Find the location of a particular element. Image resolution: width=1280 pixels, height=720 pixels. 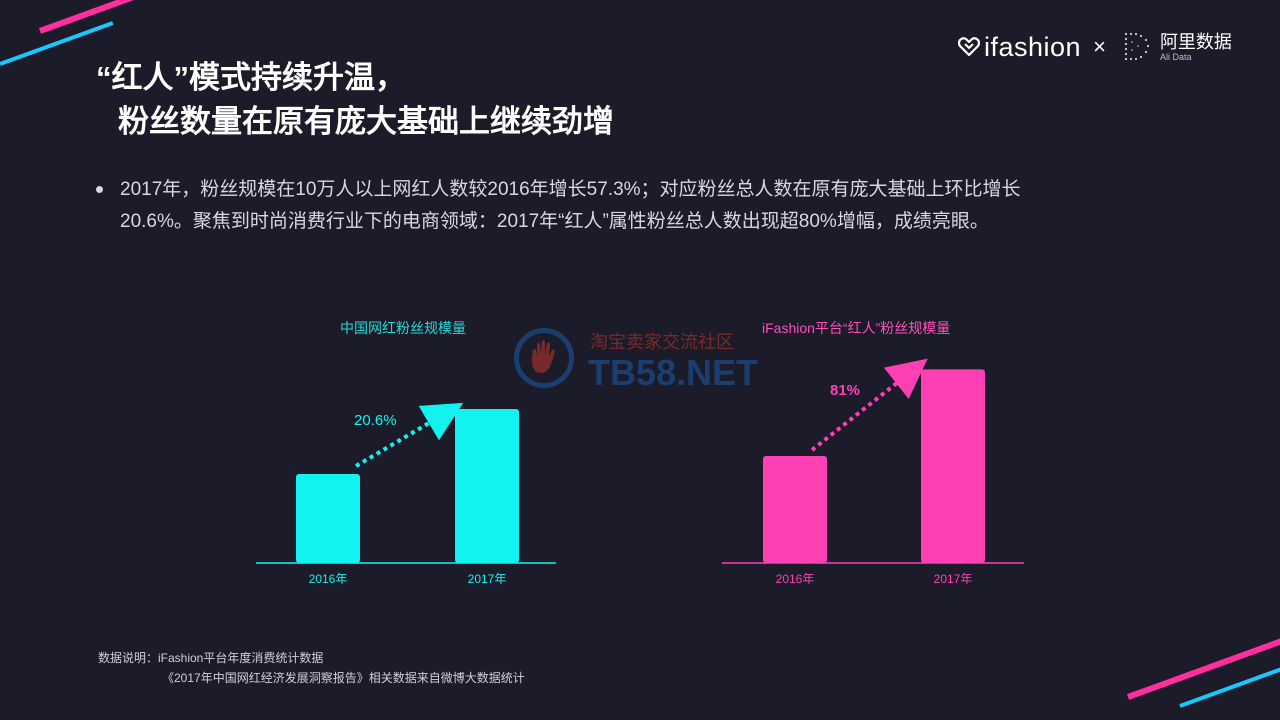

brand-times-sign: × is located at coordinates (1099, 46).